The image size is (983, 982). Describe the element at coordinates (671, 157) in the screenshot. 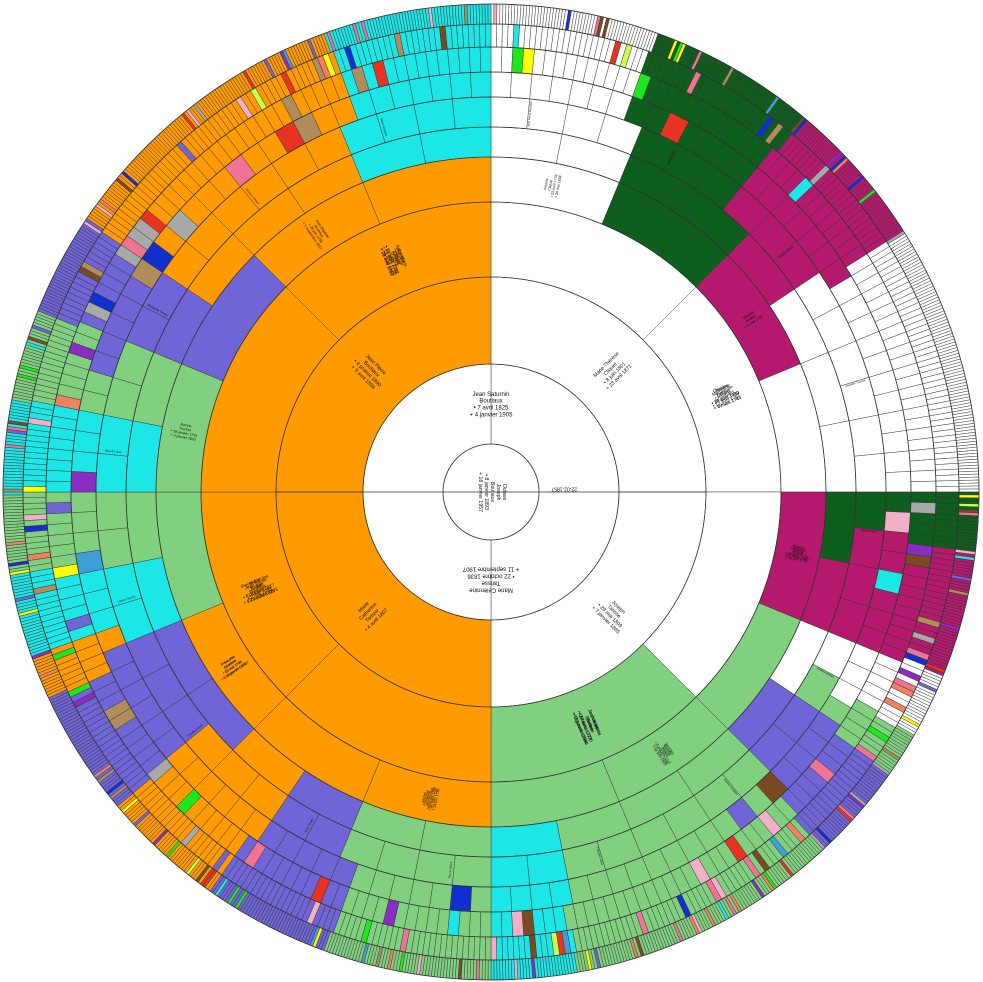

I see `outer-ancestor-label: Marie Collet` at that location.